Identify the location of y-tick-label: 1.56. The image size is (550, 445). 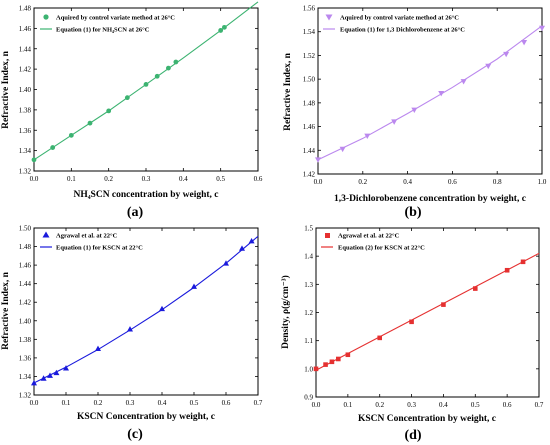
(309, 9).